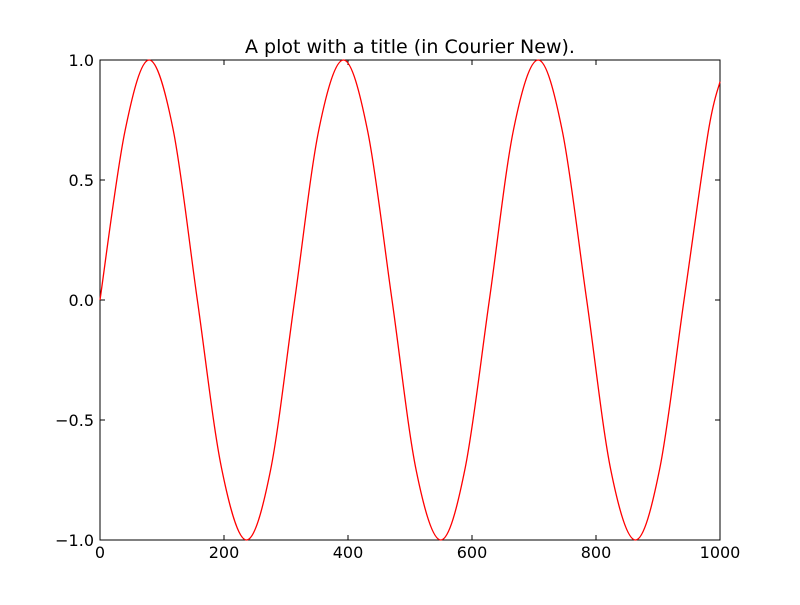 The image size is (800, 605). Describe the element at coordinates (596, 552) in the screenshot. I see `x-tick-label: 800` at that location.